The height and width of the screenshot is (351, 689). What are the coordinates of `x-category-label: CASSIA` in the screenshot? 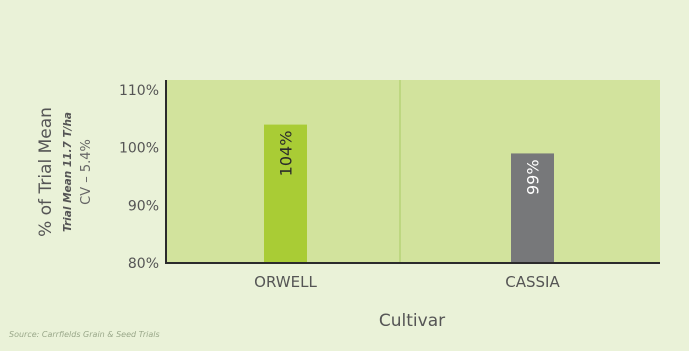 It's located at (532, 282).